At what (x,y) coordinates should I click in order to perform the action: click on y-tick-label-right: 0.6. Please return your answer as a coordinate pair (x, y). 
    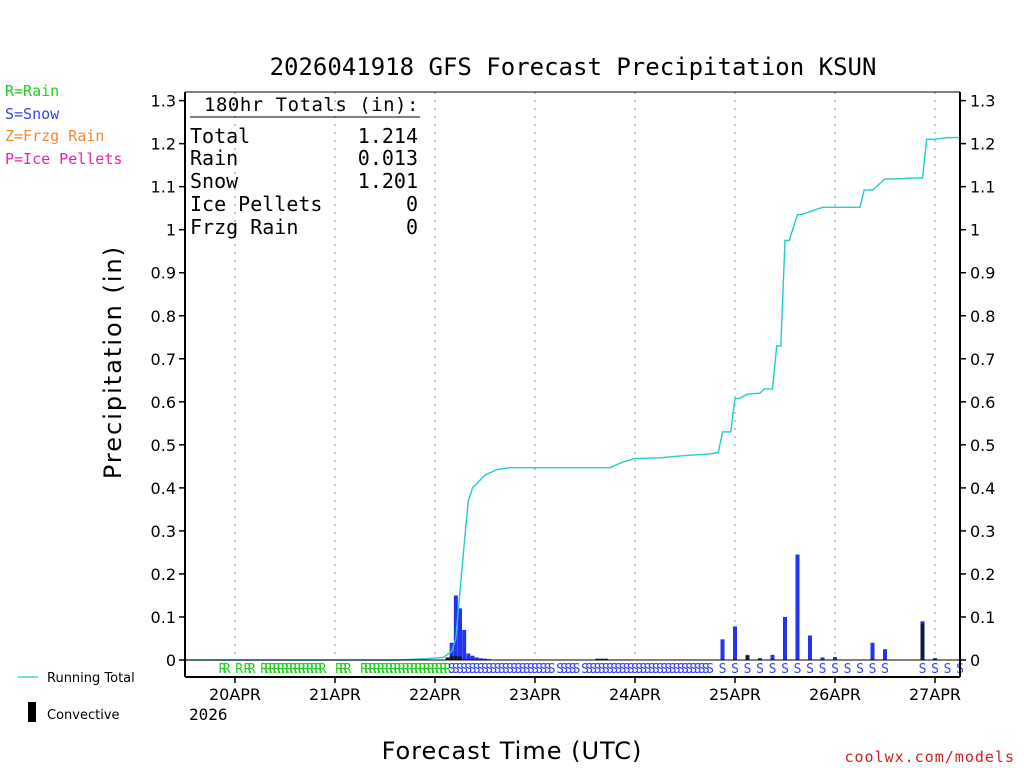
    Looking at the image, I should click on (982, 402).